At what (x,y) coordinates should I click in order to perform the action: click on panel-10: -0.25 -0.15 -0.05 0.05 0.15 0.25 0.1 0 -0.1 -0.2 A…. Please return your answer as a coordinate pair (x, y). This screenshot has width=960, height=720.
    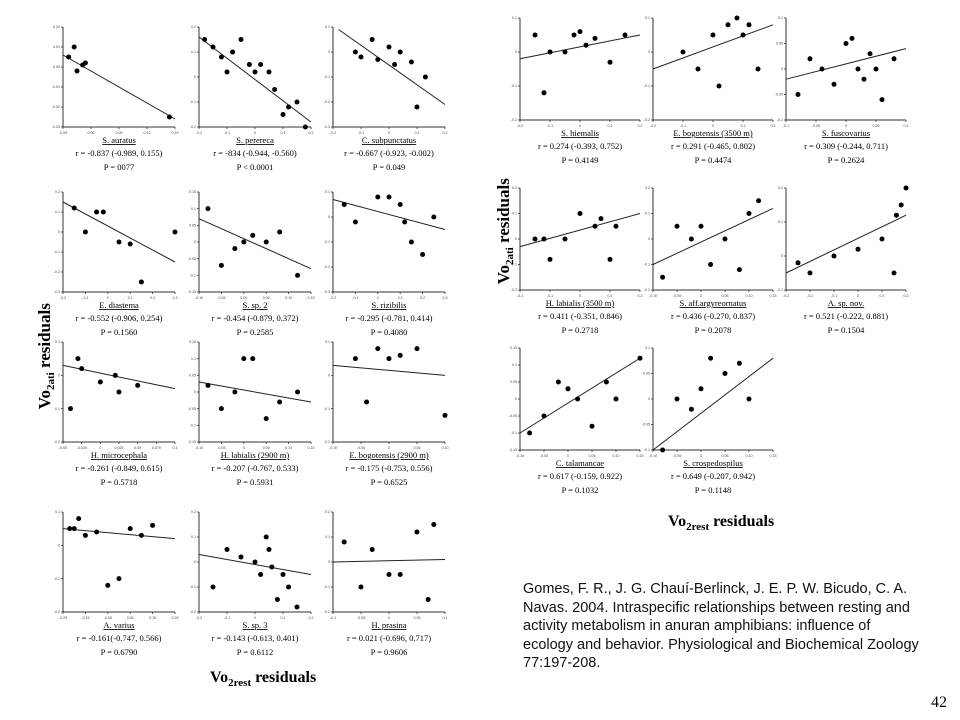
    Looking at the image, I should click on (116, 583).